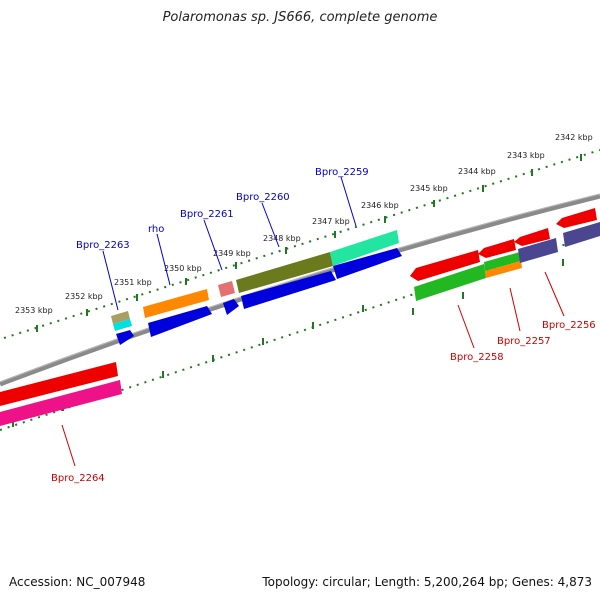 The image size is (600, 600). What do you see at coordinates (450, 282) in the screenshot?
I see `gene-bpro-2258-green` at bounding box center [450, 282].